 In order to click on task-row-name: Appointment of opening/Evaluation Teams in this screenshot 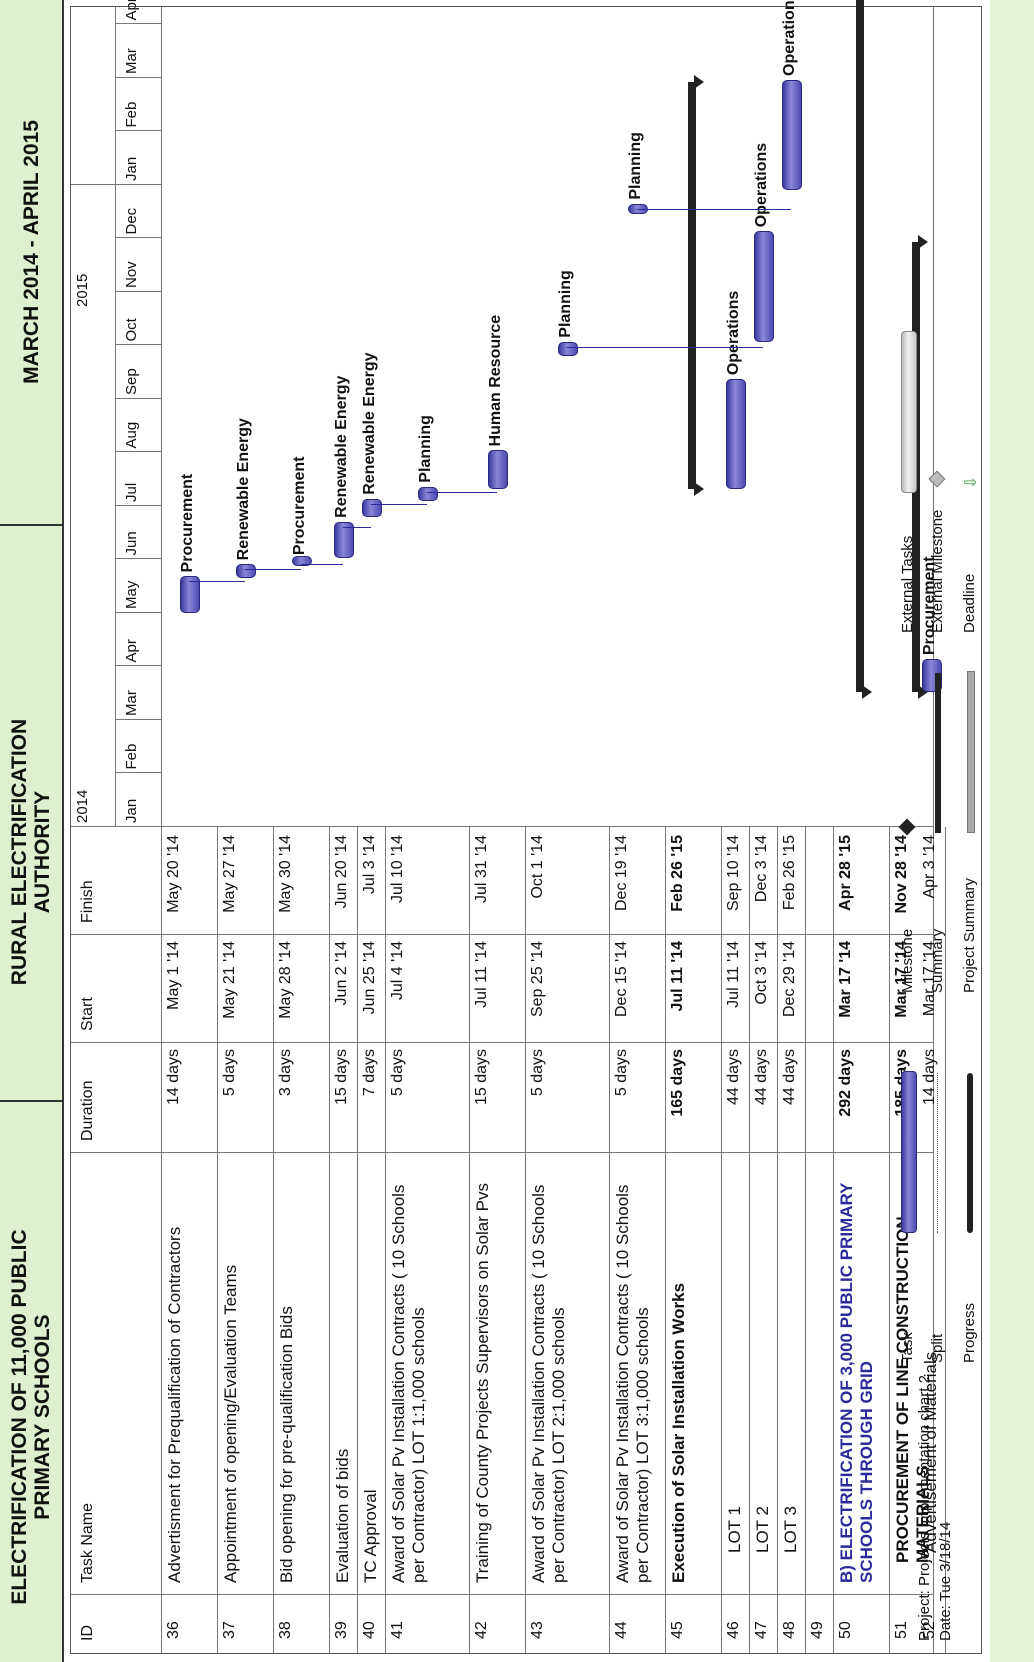, I will do `click(230, 1423)`.